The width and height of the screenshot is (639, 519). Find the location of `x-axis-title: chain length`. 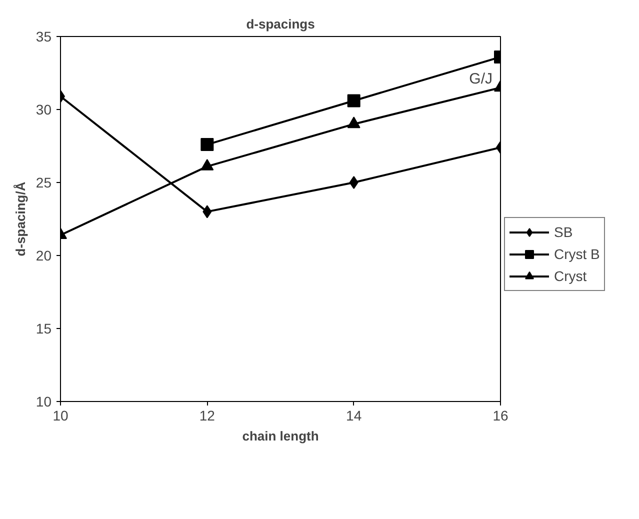

x-axis-title: chain length is located at coordinates (280, 436).